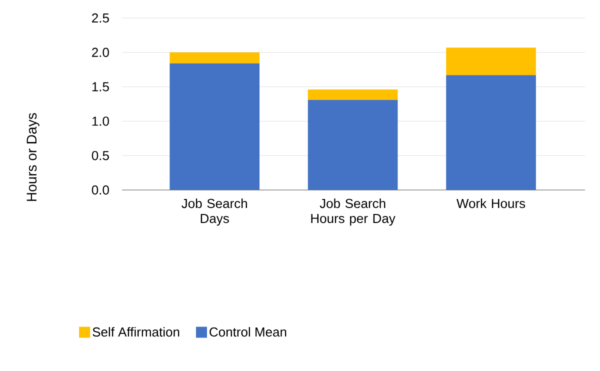 This screenshot has height=371, width=600. Describe the element at coordinates (33, 157) in the screenshot. I see `y-axis-title: Hours or Days` at that location.